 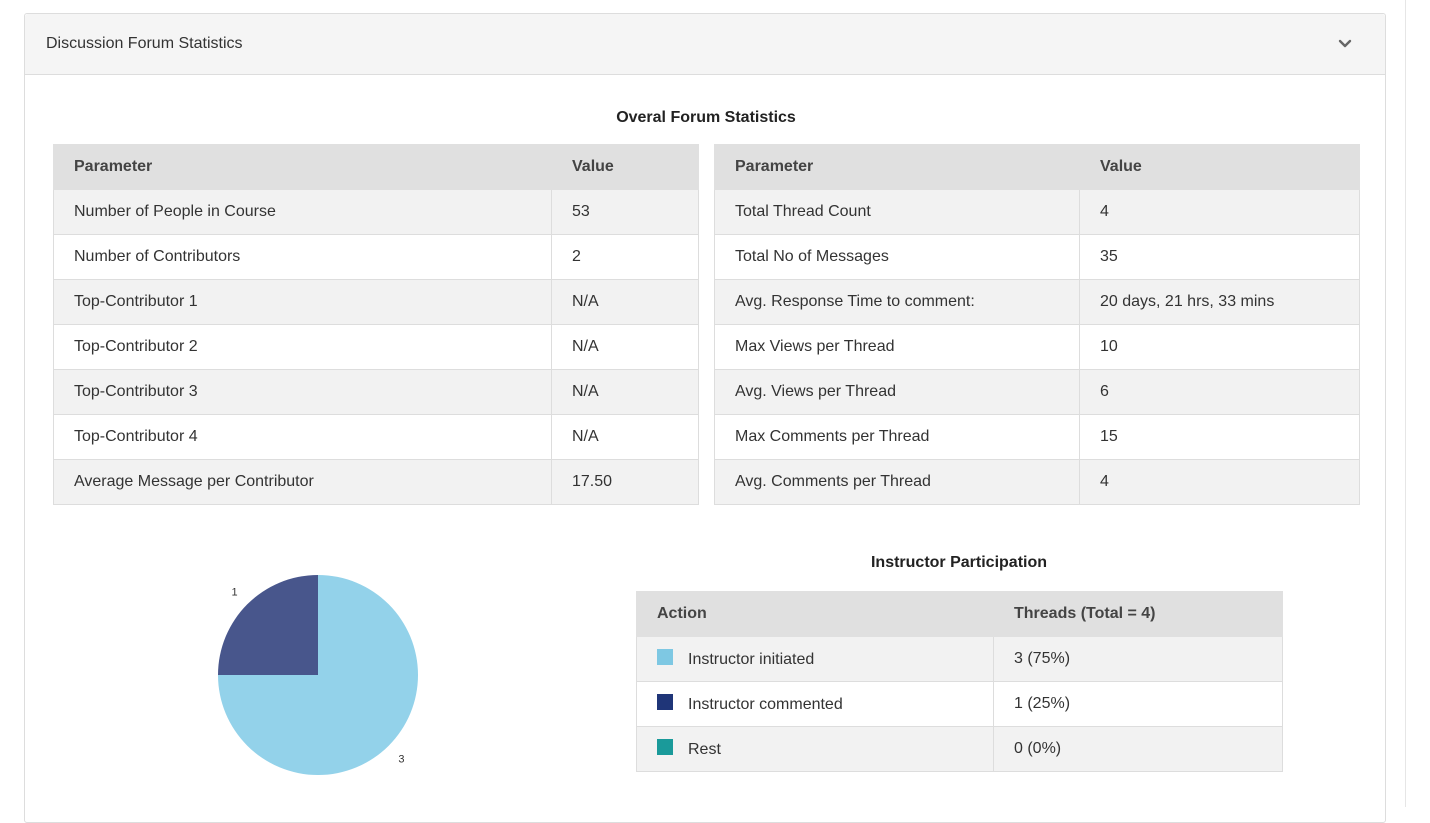 I want to click on chevron-down-icon, so click(x=1345, y=44).